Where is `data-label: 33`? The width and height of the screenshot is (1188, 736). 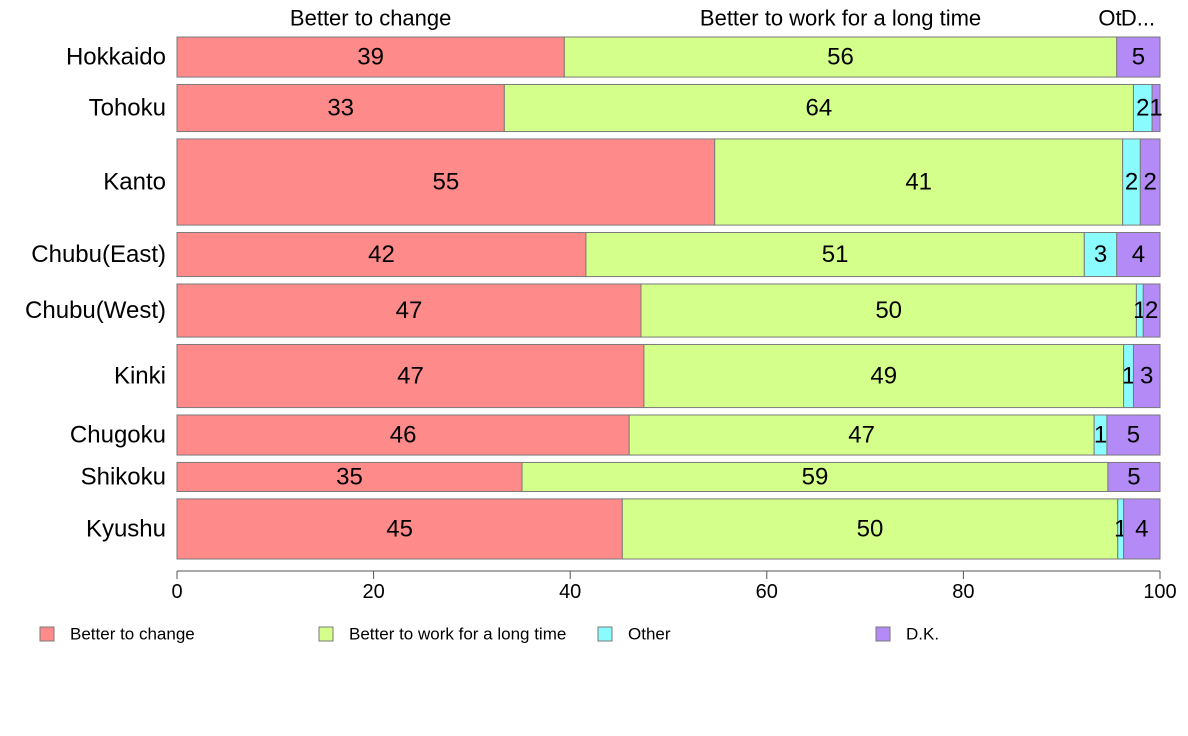 data-label: 33 is located at coordinates (340, 108).